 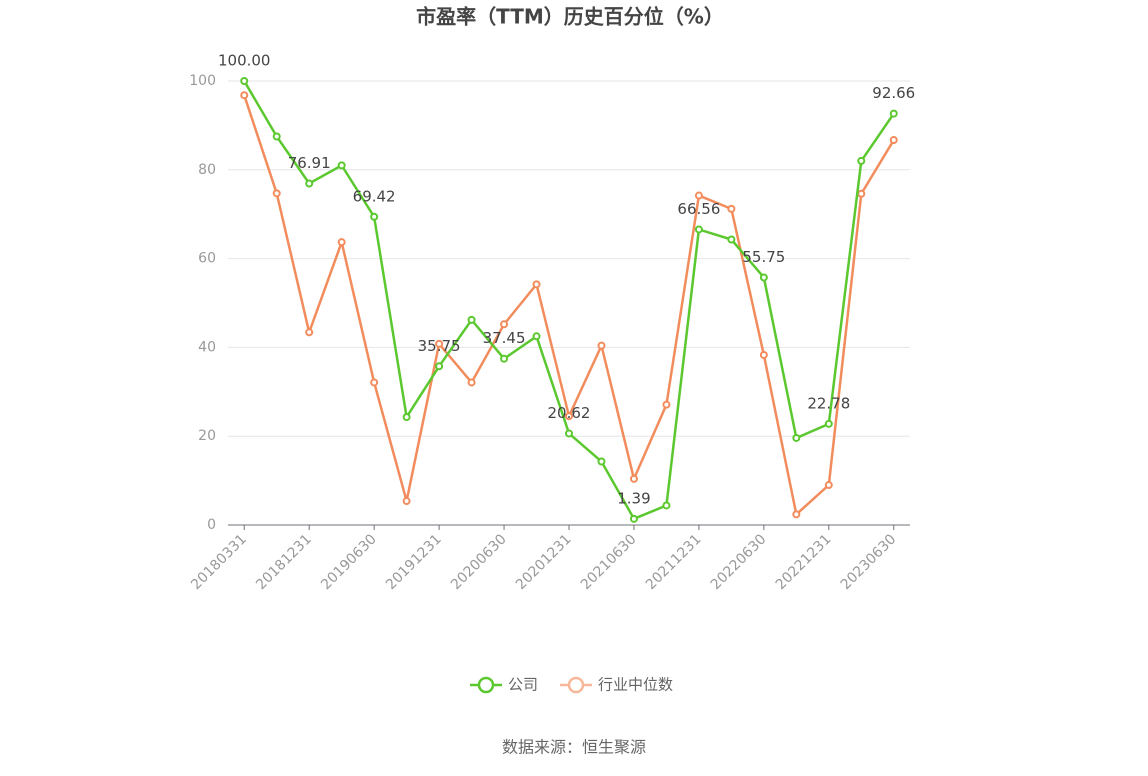 I want to click on legend-label: 公司, so click(x=523, y=685).